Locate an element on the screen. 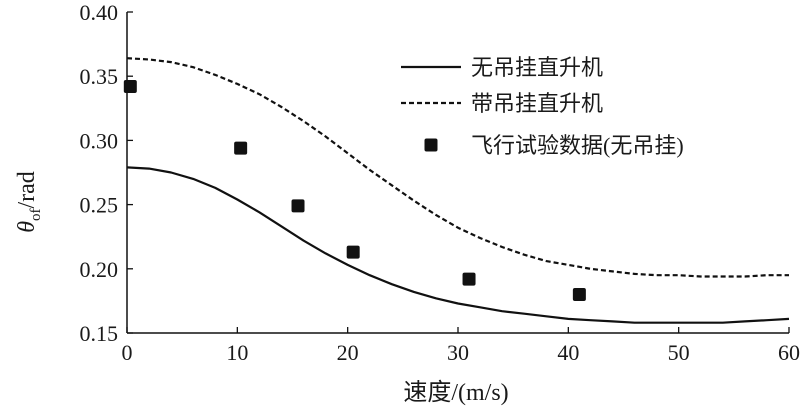 This screenshot has height=418, width=800. legend-label: 飞行试验数据(无吊挂) is located at coordinates (577, 145).